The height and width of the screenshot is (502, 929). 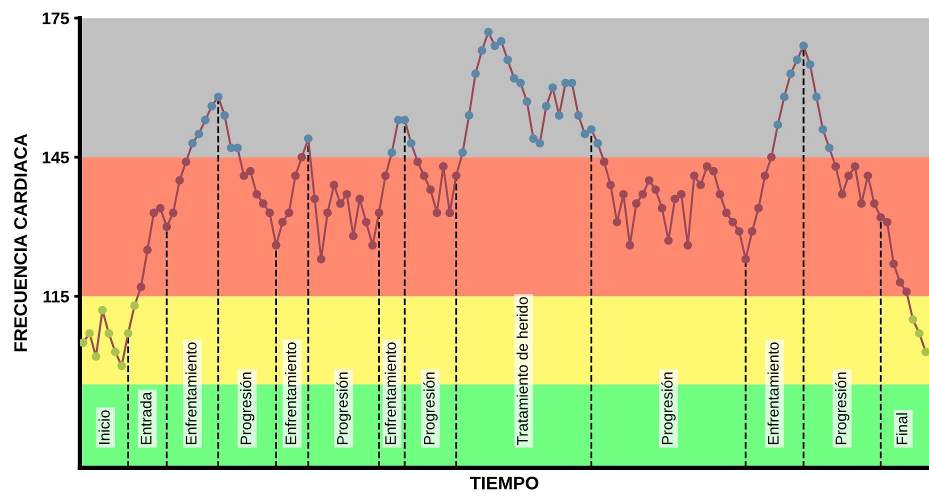 I want to click on y-tick-label: 115, so click(x=57, y=296).